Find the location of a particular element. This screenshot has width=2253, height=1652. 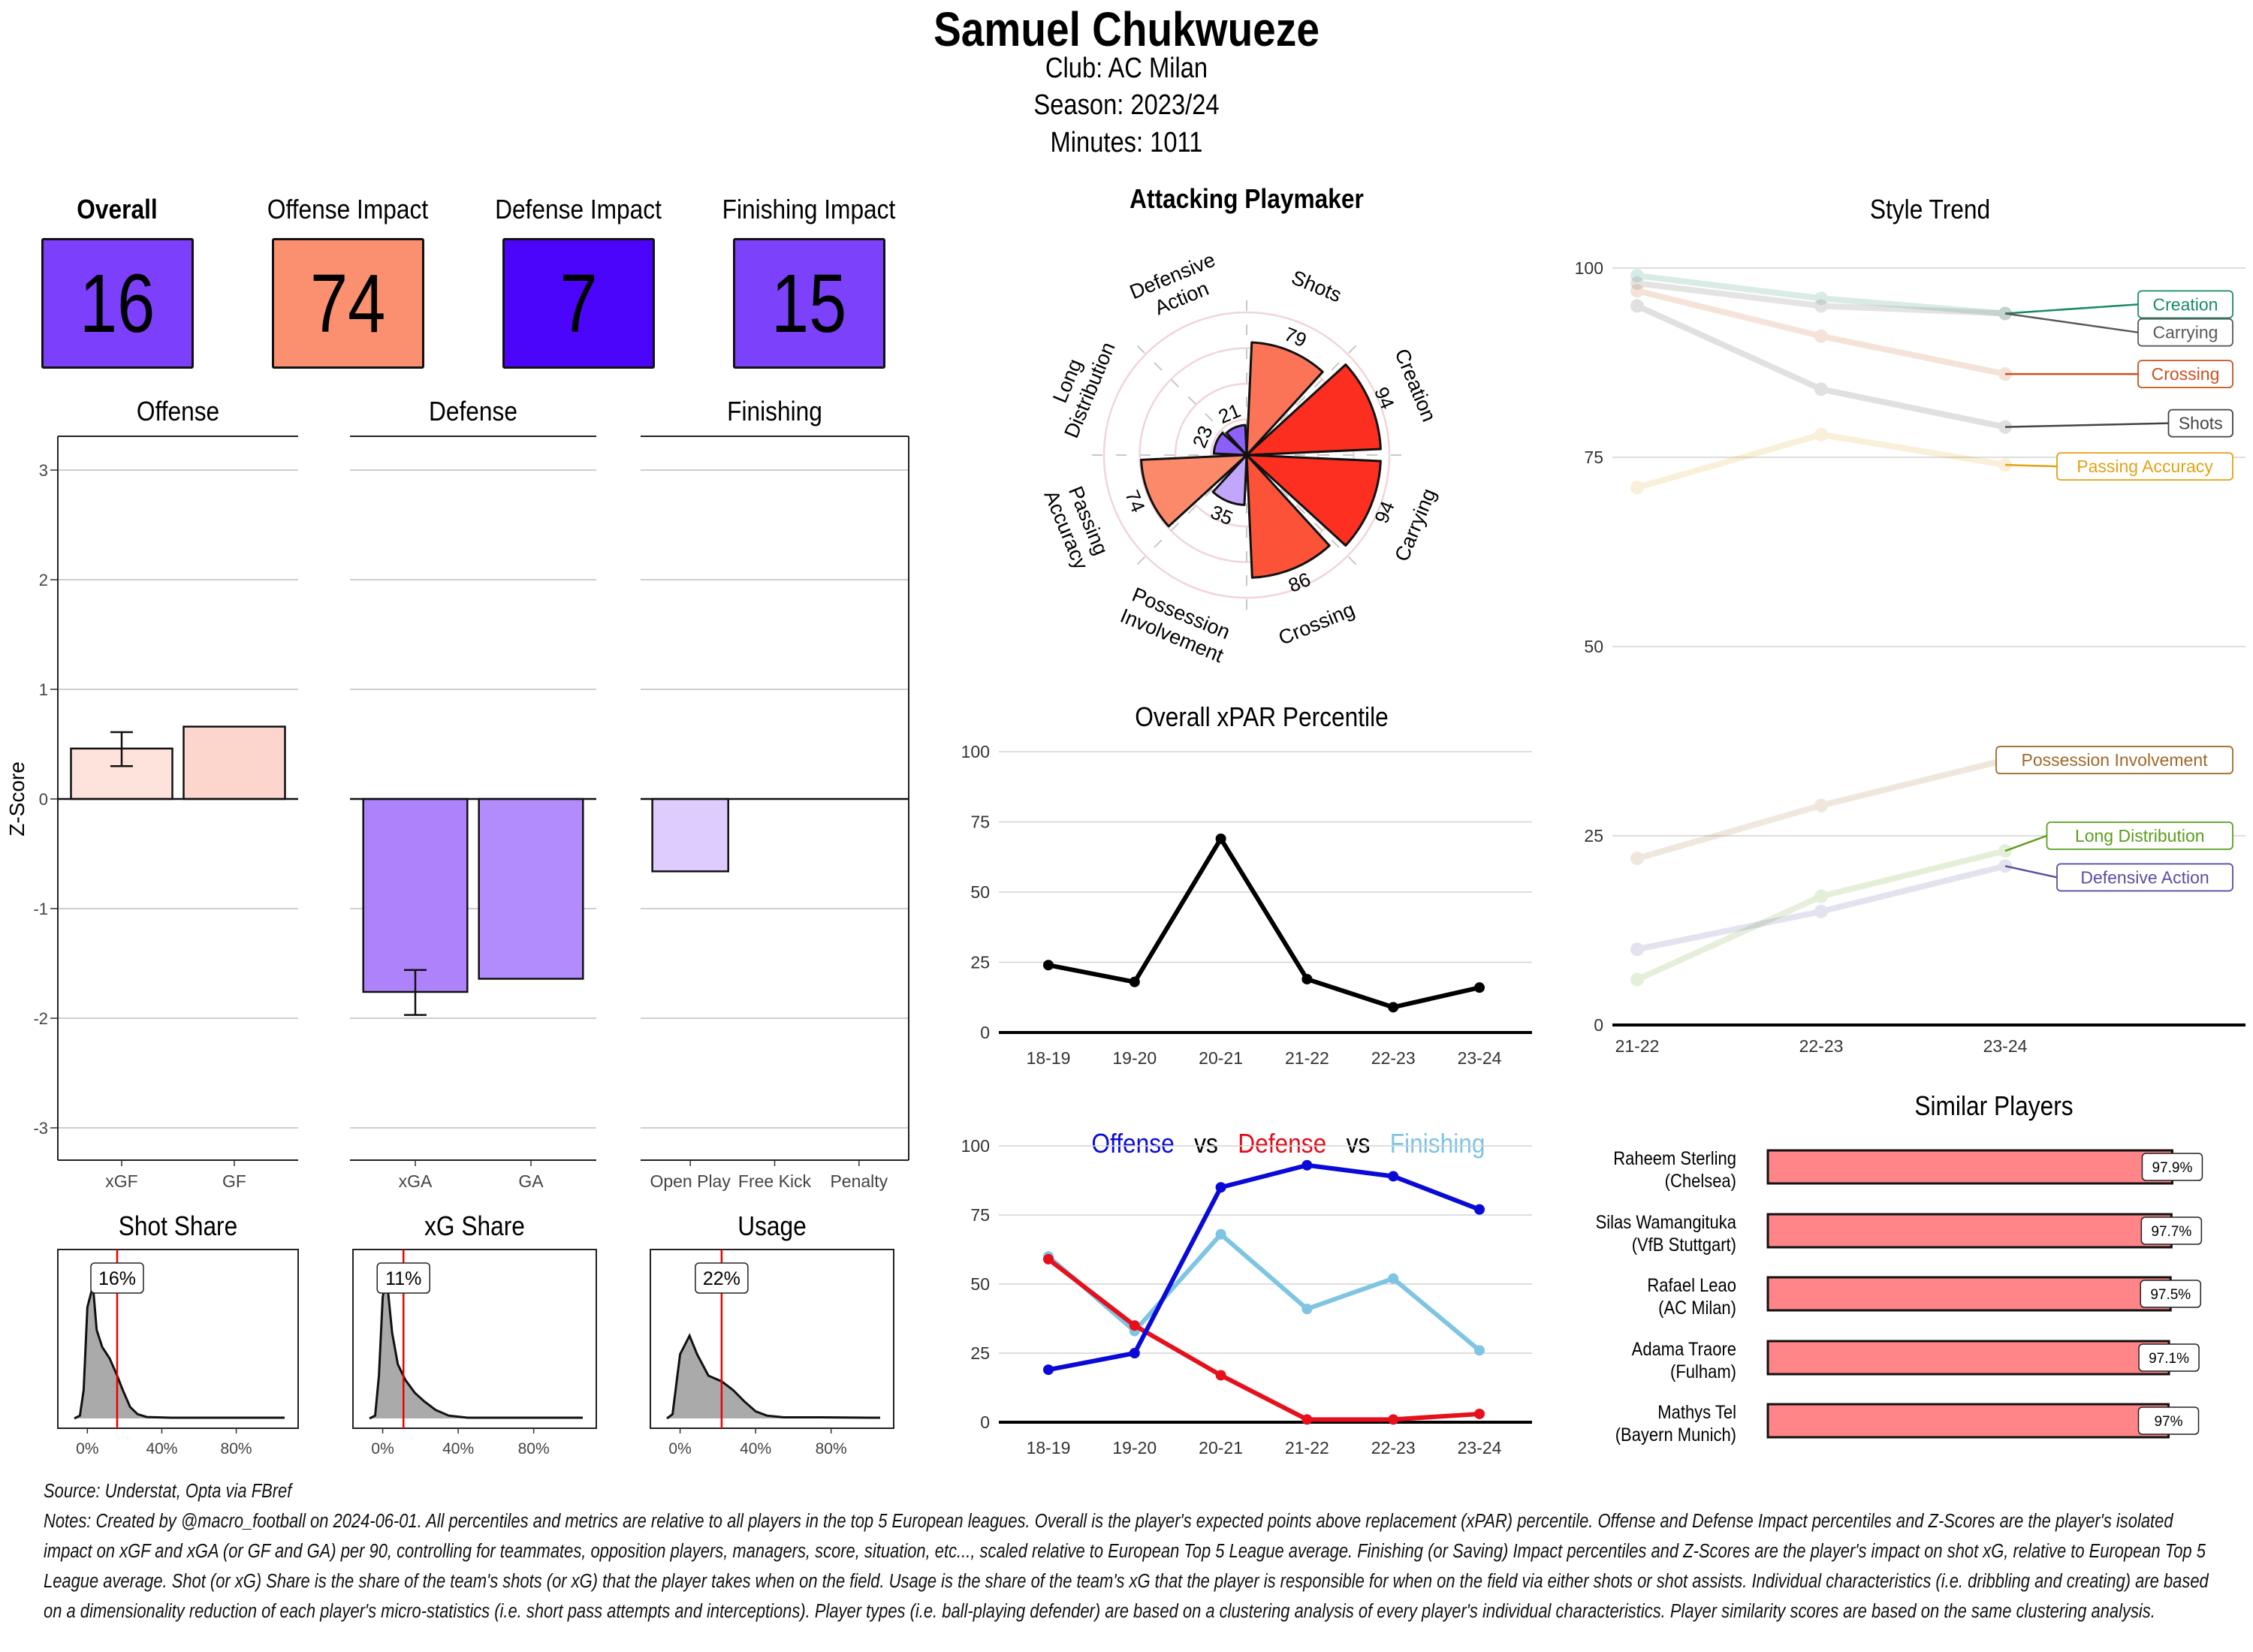

data-point-finishing is located at coordinates (1480, 1350).